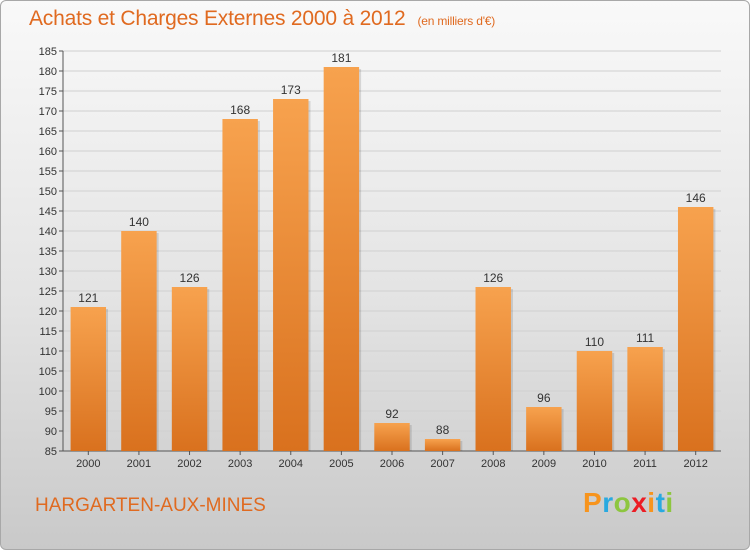 The image size is (750, 550). What do you see at coordinates (608, 502) in the screenshot?
I see `logo-letter: r` at bounding box center [608, 502].